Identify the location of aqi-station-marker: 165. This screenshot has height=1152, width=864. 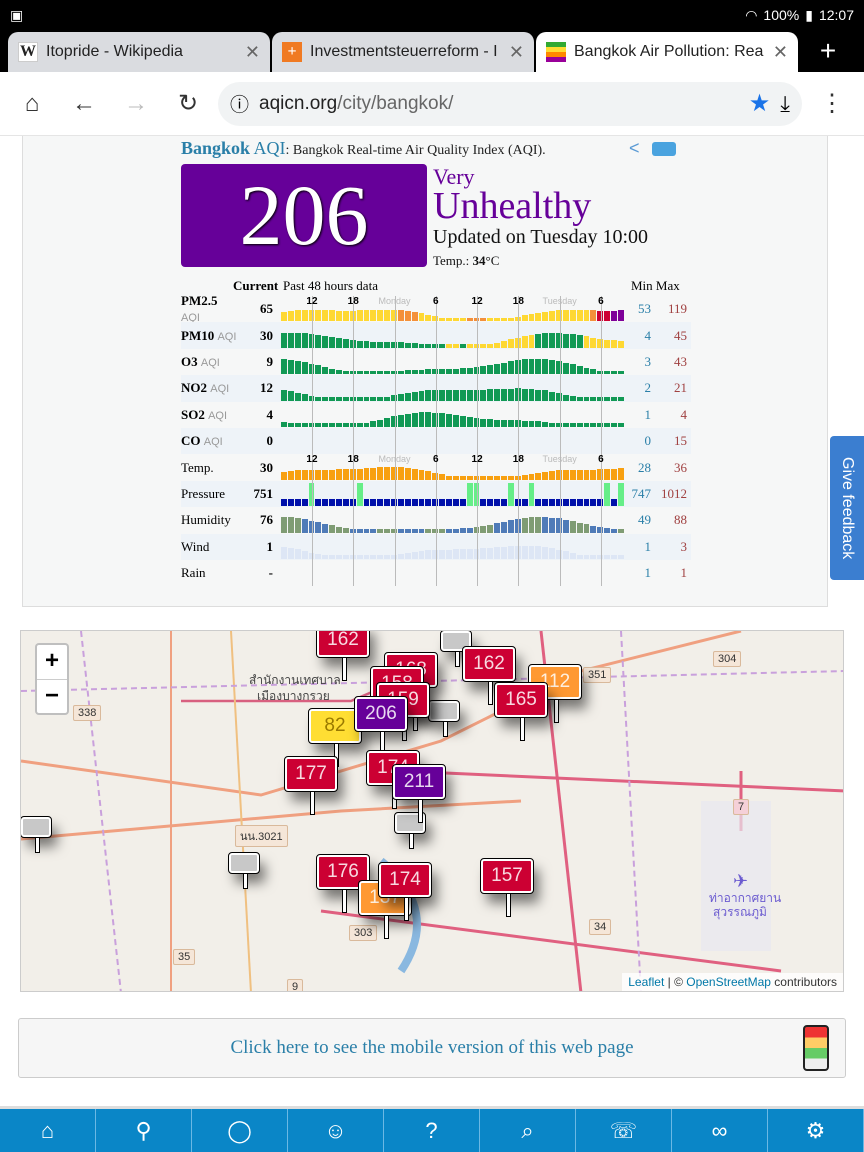
(521, 711).